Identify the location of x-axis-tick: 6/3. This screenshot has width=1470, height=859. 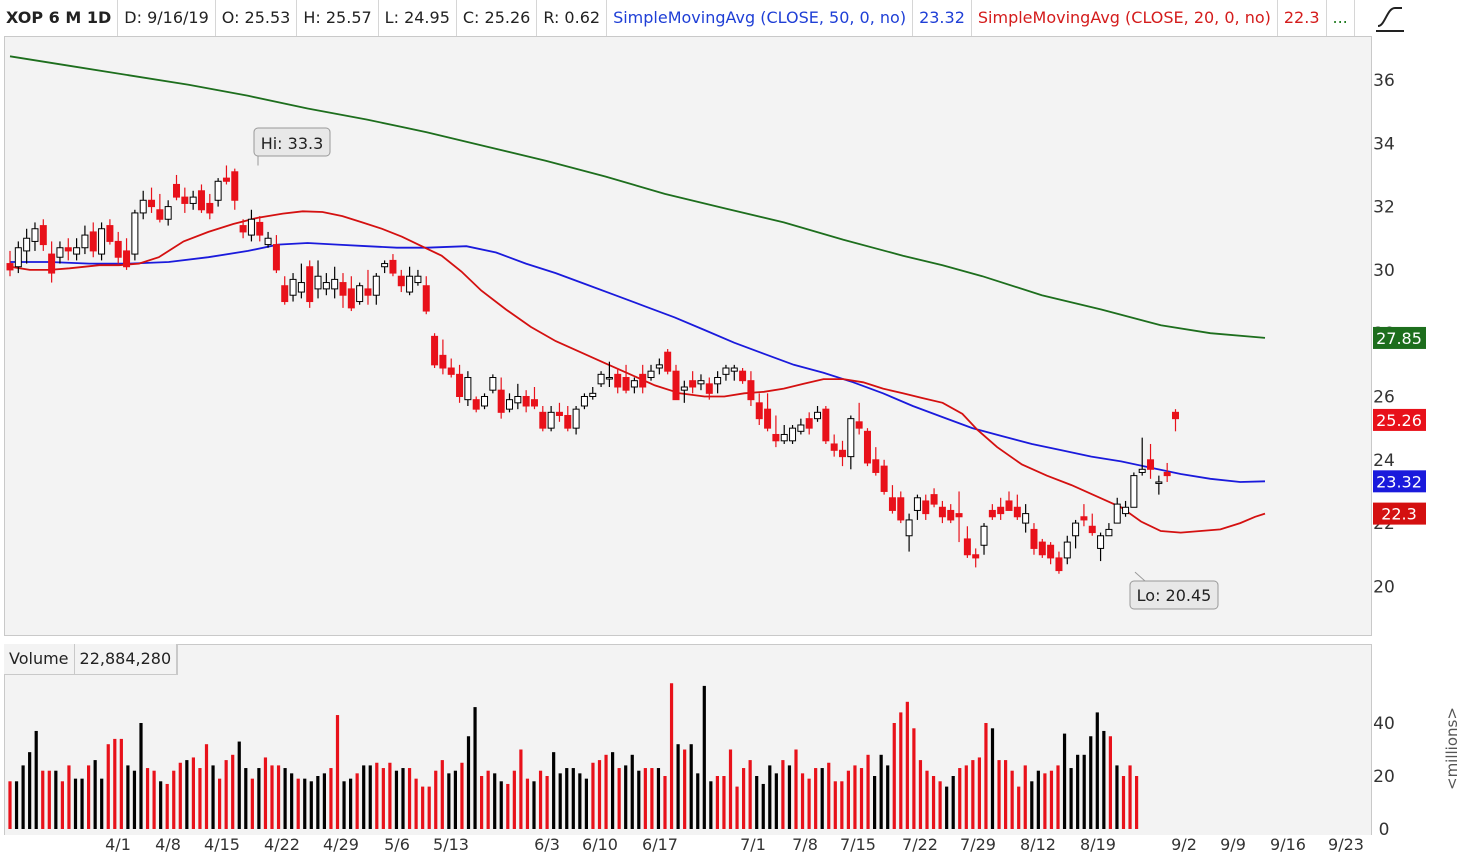
(547, 844).